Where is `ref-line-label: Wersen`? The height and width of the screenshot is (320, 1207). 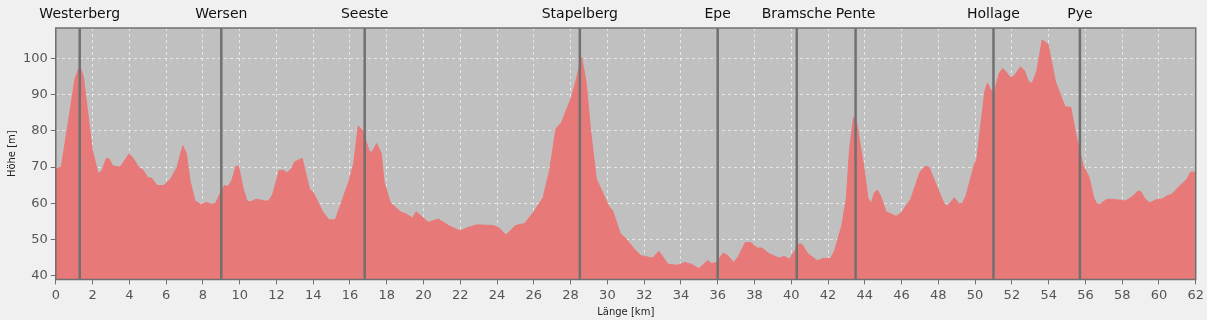
ref-line-label: Wersen is located at coordinates (221, 12).